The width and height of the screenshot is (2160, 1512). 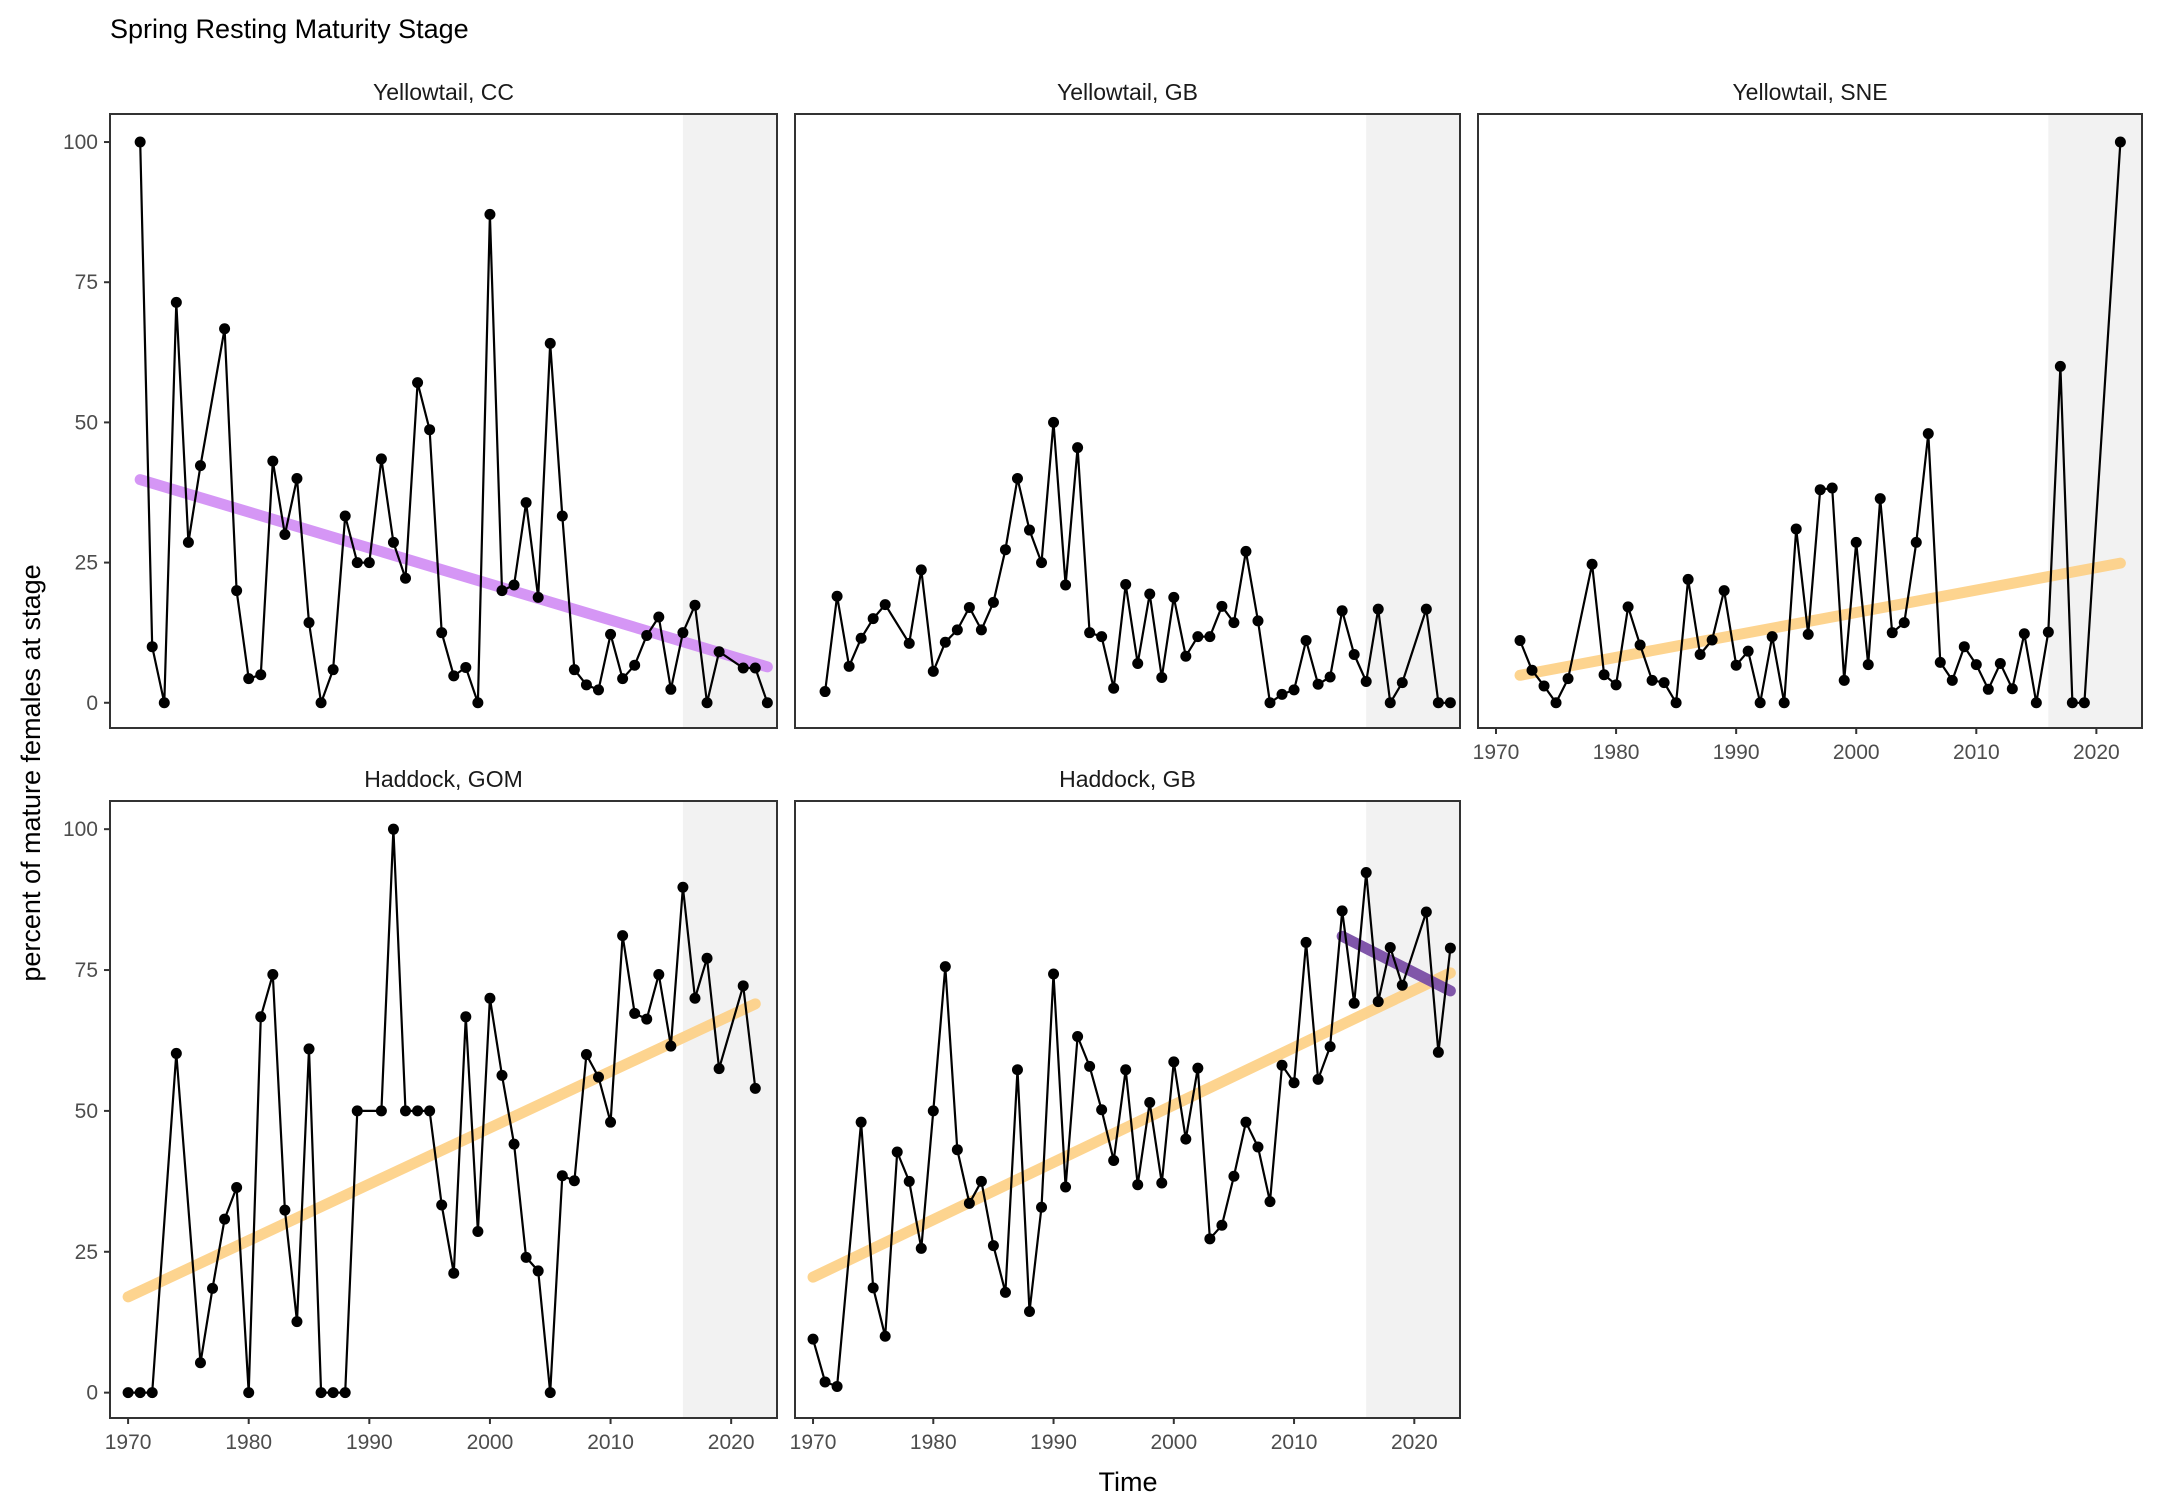 What do you see at coordinates (454, 422) in the screenshot?
I see `series-line` at bounding box center [454, 422].